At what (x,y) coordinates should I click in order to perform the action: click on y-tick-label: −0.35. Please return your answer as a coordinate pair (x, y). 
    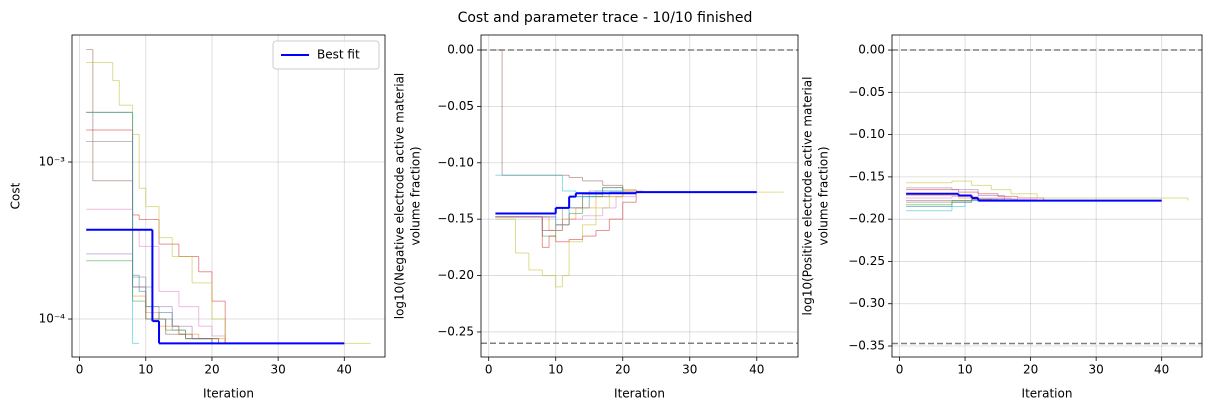
    Looking at the image, I should click on (866, 346).